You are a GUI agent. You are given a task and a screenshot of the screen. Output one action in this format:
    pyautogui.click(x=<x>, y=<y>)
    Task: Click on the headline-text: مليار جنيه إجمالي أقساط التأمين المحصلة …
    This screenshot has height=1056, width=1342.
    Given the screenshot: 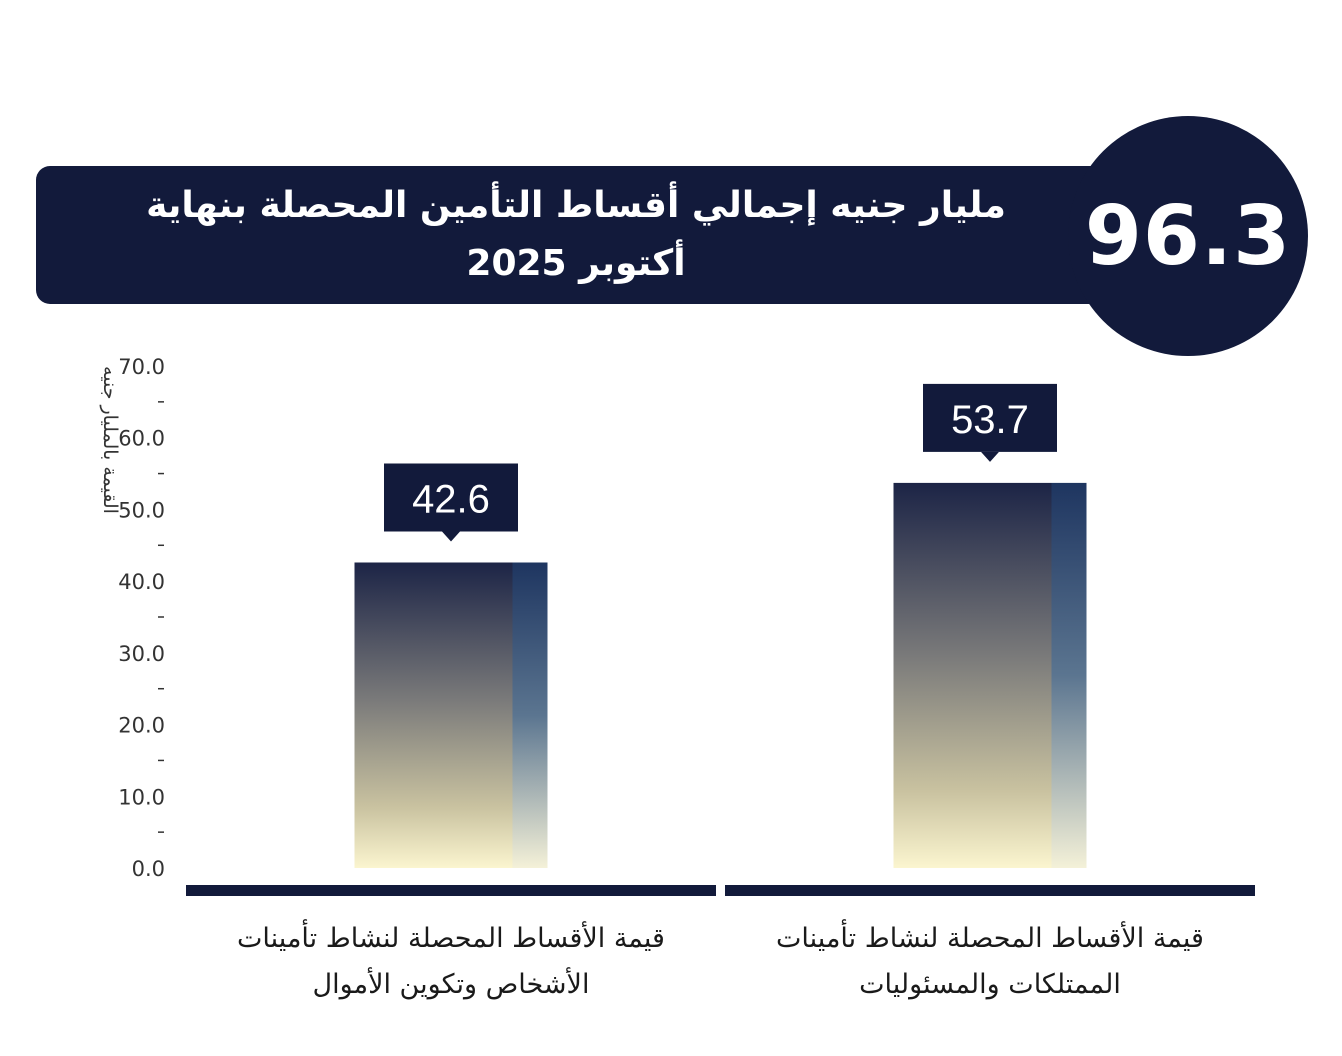 What is the action you would take?
    pyautogui.click(x=576, y=234)
    